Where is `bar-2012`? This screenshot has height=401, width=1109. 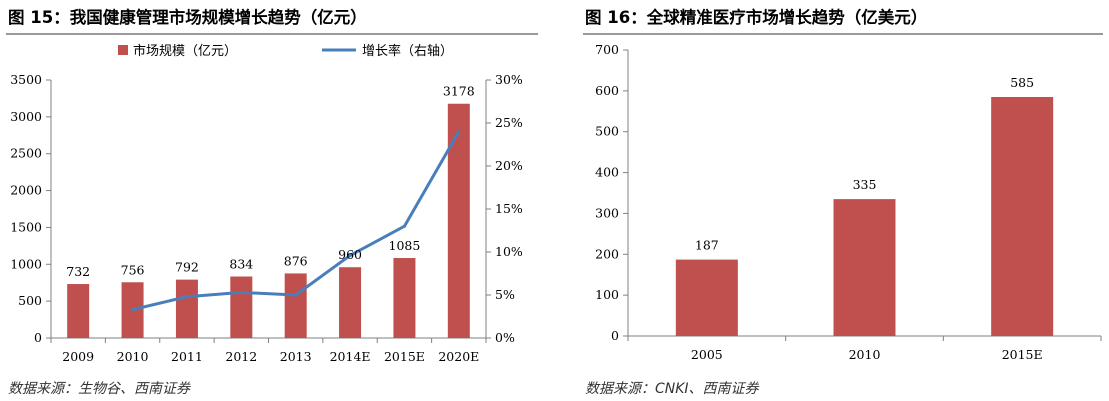 bar-2012 is located at coordinates (241, 307).